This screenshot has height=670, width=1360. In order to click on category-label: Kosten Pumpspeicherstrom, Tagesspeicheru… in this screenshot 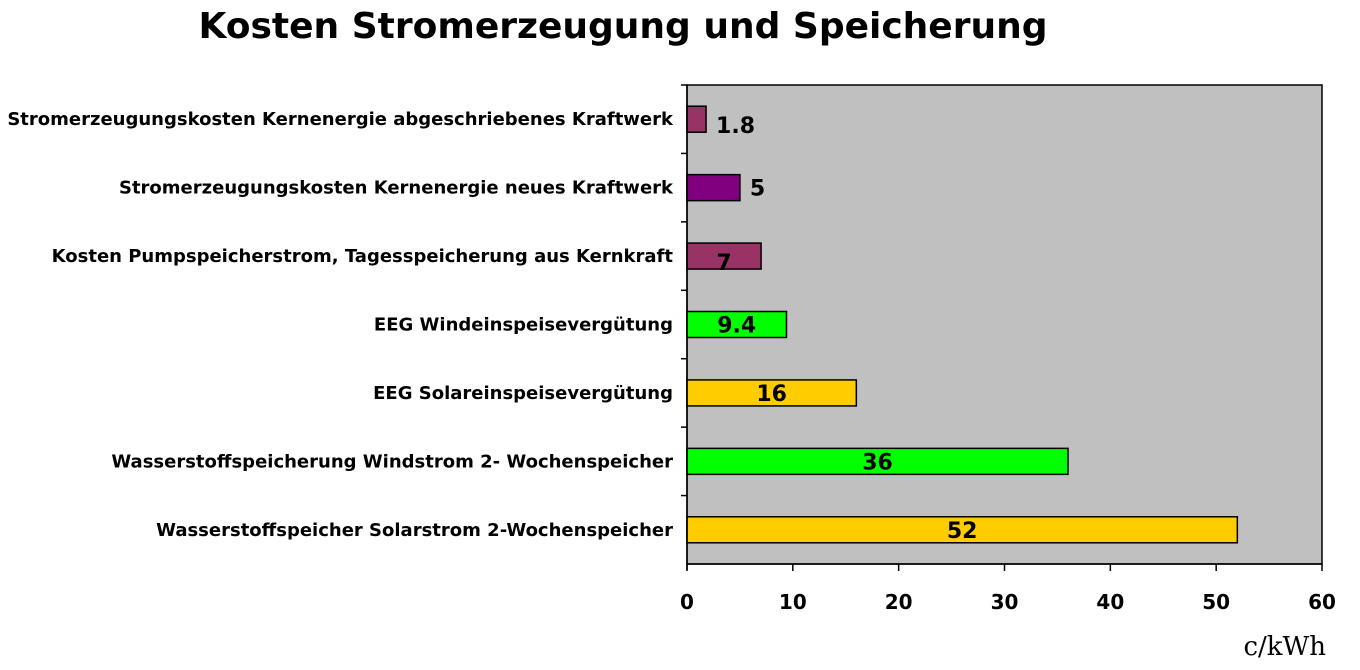, I will do `click(363, 256)`.